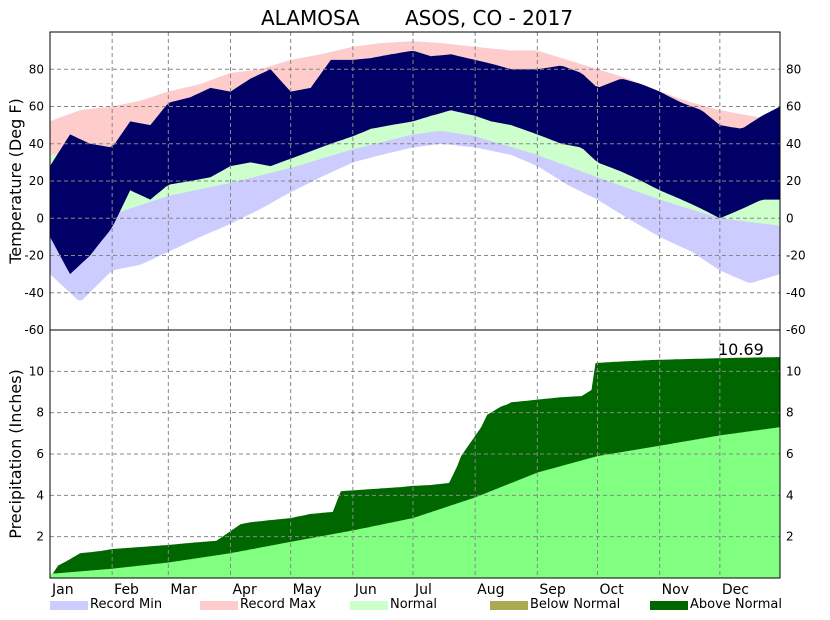 Image resolution: width=830 pixels, height=620 pixels. Describe the element at coordinates (793, 69) in the screenshot. I see `y-tick-label-right: 80` at that location.